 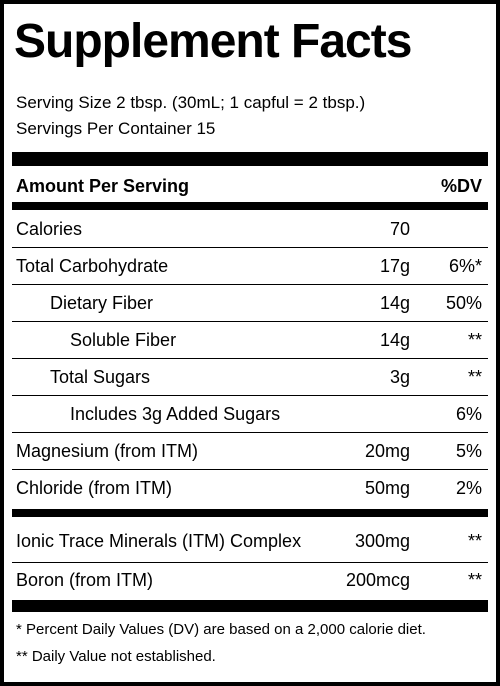 What do you see at coordinates (382, 541) in the screenshot?
I see `nutrient-amount: 300mg` at bounding box center [382, 541].